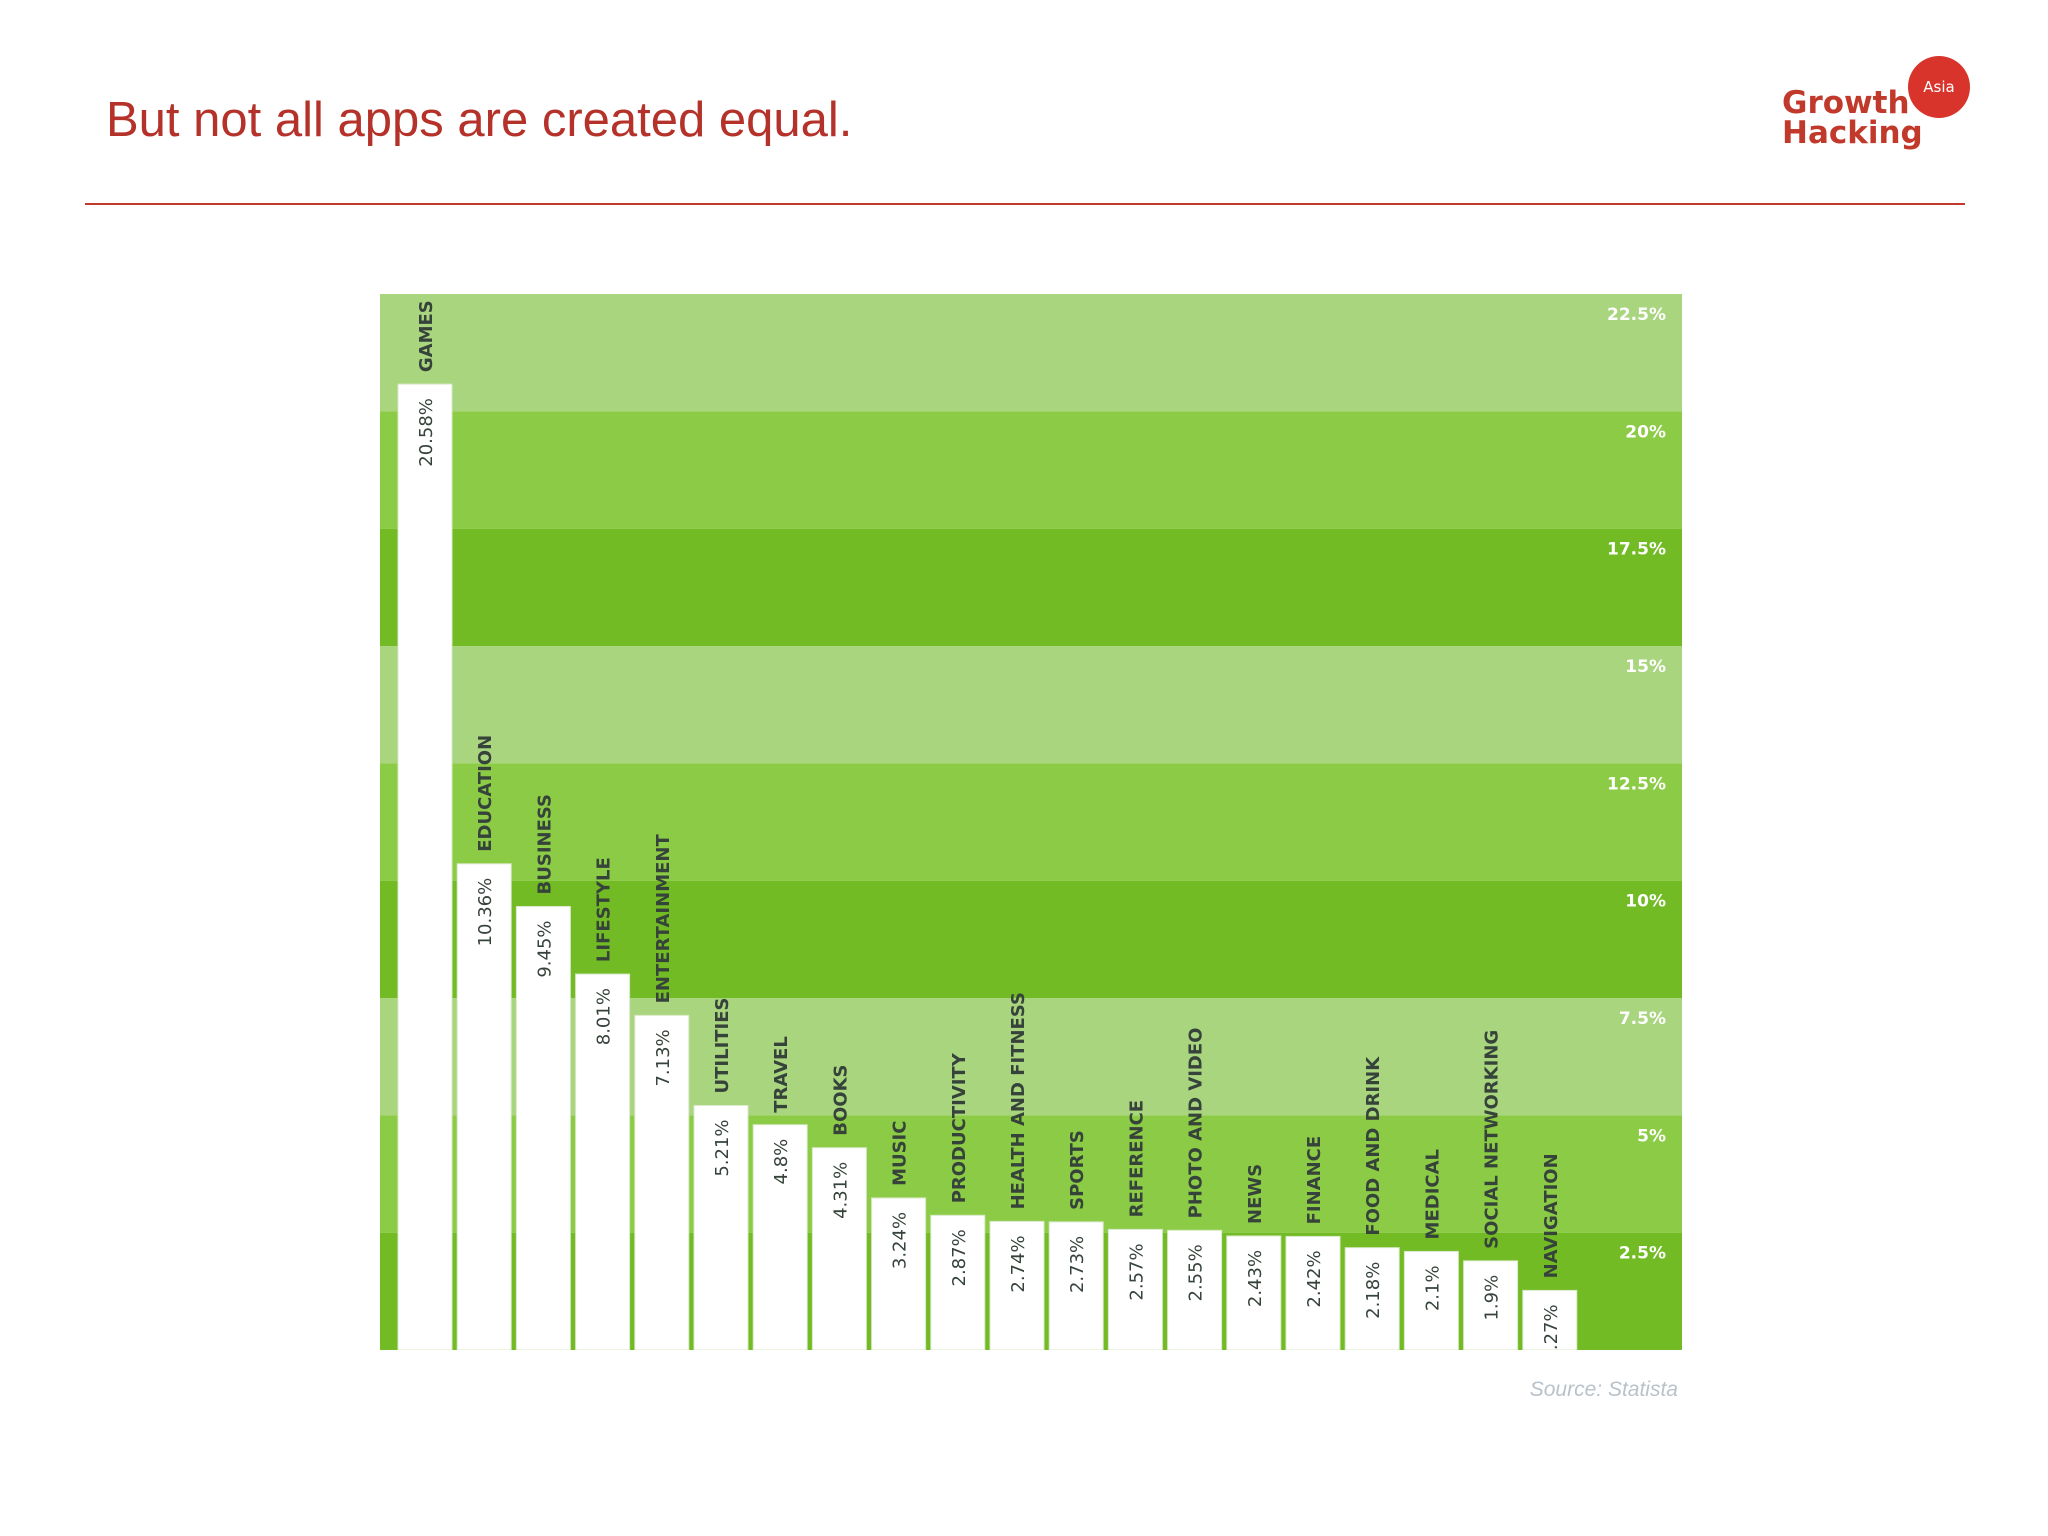 This screenshot has height=1536, width=2048. What do you see at coordinates (663, 919) in the screenshot?
I see `bar-category-label: ENTERTAINMENT` at bounding box center [663, 919].